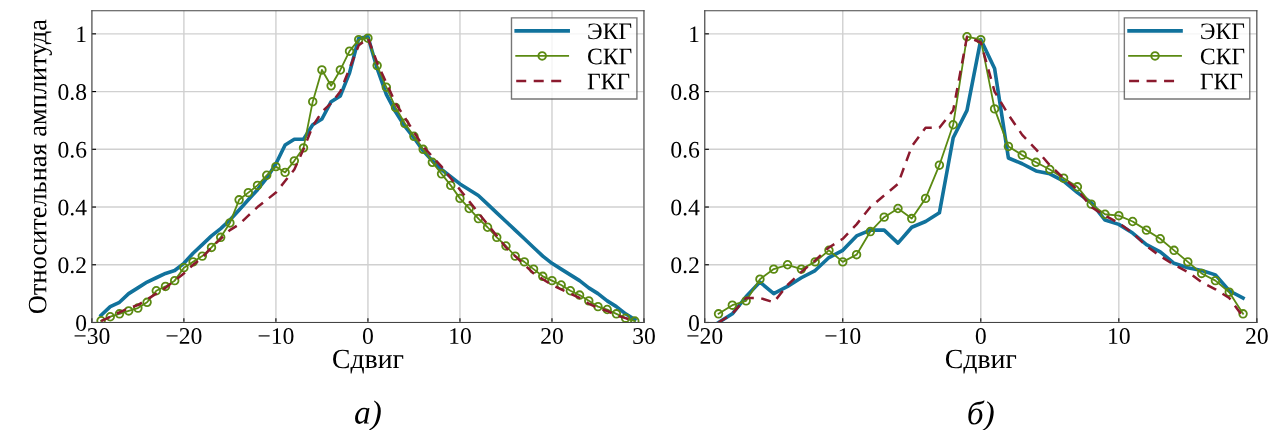  I want to click on text: а), so click(368, 415).